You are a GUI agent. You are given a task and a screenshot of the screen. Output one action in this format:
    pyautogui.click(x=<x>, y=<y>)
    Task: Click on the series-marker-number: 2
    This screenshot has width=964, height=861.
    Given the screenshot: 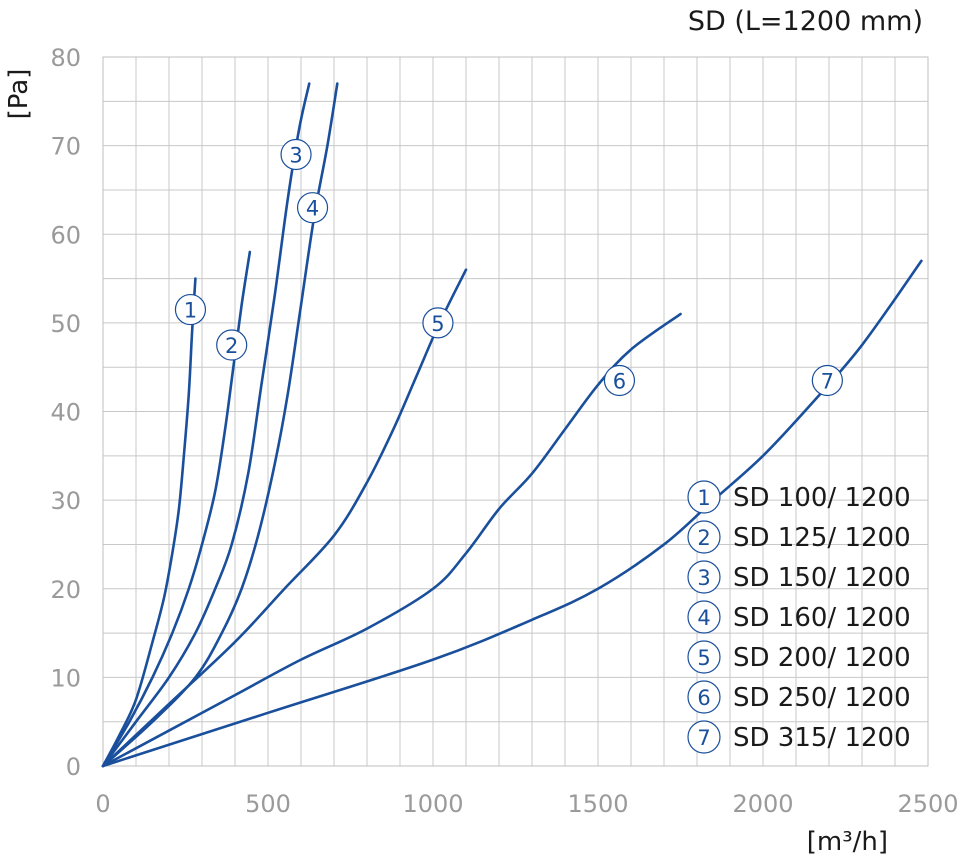 What is the action you would take?
    pyautogui.click(x=231, y=346)
    